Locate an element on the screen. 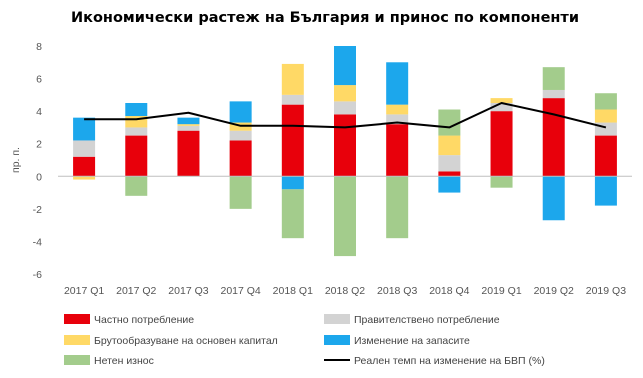 This screenshot has height=378, width=643. bar-segment-s3-c3 is located at coordinates (240, 112).